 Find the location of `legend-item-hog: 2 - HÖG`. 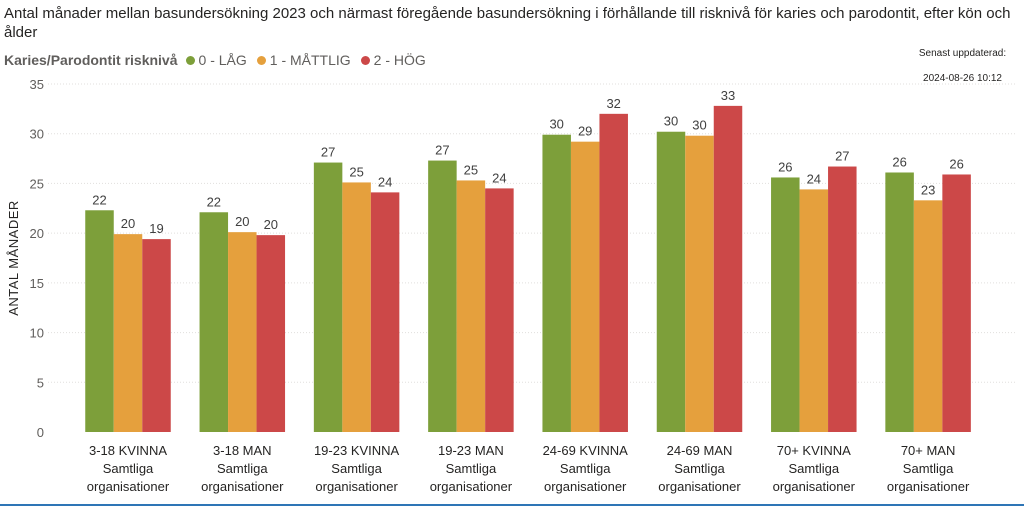

legend-item-hog: 2 - HÖG is located at coordinates (393, 60).